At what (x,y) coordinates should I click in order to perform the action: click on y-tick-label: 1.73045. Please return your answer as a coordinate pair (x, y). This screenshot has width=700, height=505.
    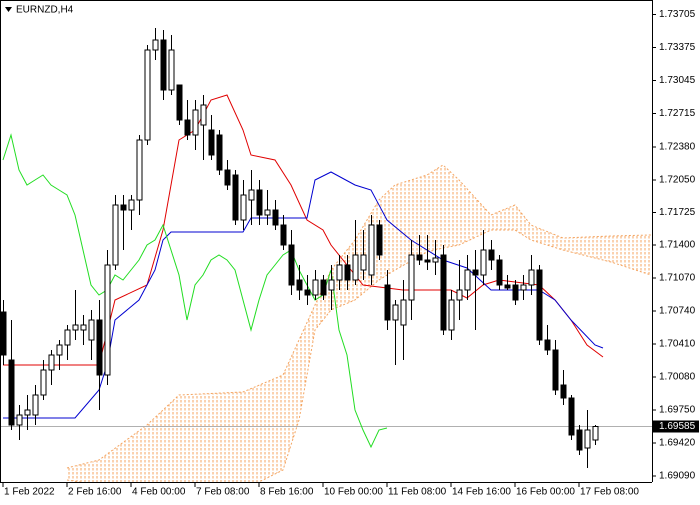
    Looking at the image, I should click on (677, 80).